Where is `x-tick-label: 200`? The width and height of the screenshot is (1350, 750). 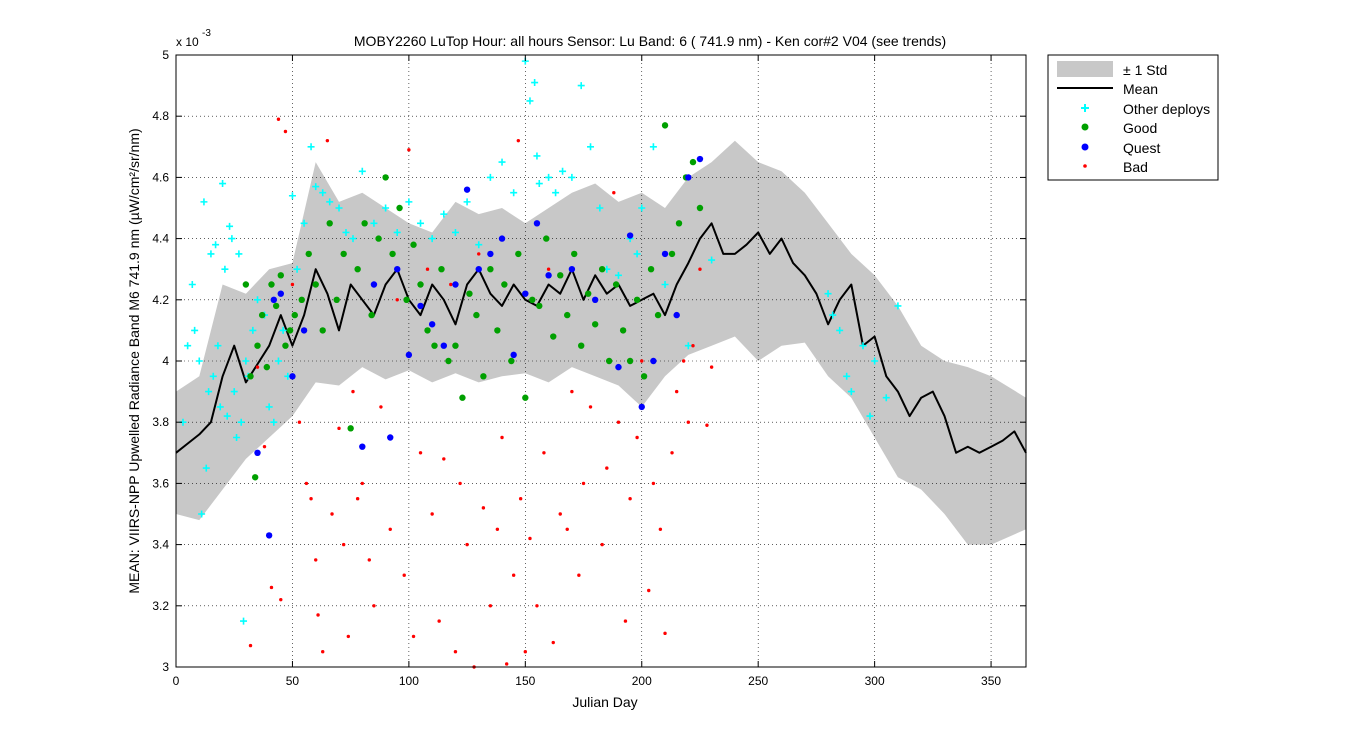 x-tick-label: 200 is located at coordinates (642, 681).